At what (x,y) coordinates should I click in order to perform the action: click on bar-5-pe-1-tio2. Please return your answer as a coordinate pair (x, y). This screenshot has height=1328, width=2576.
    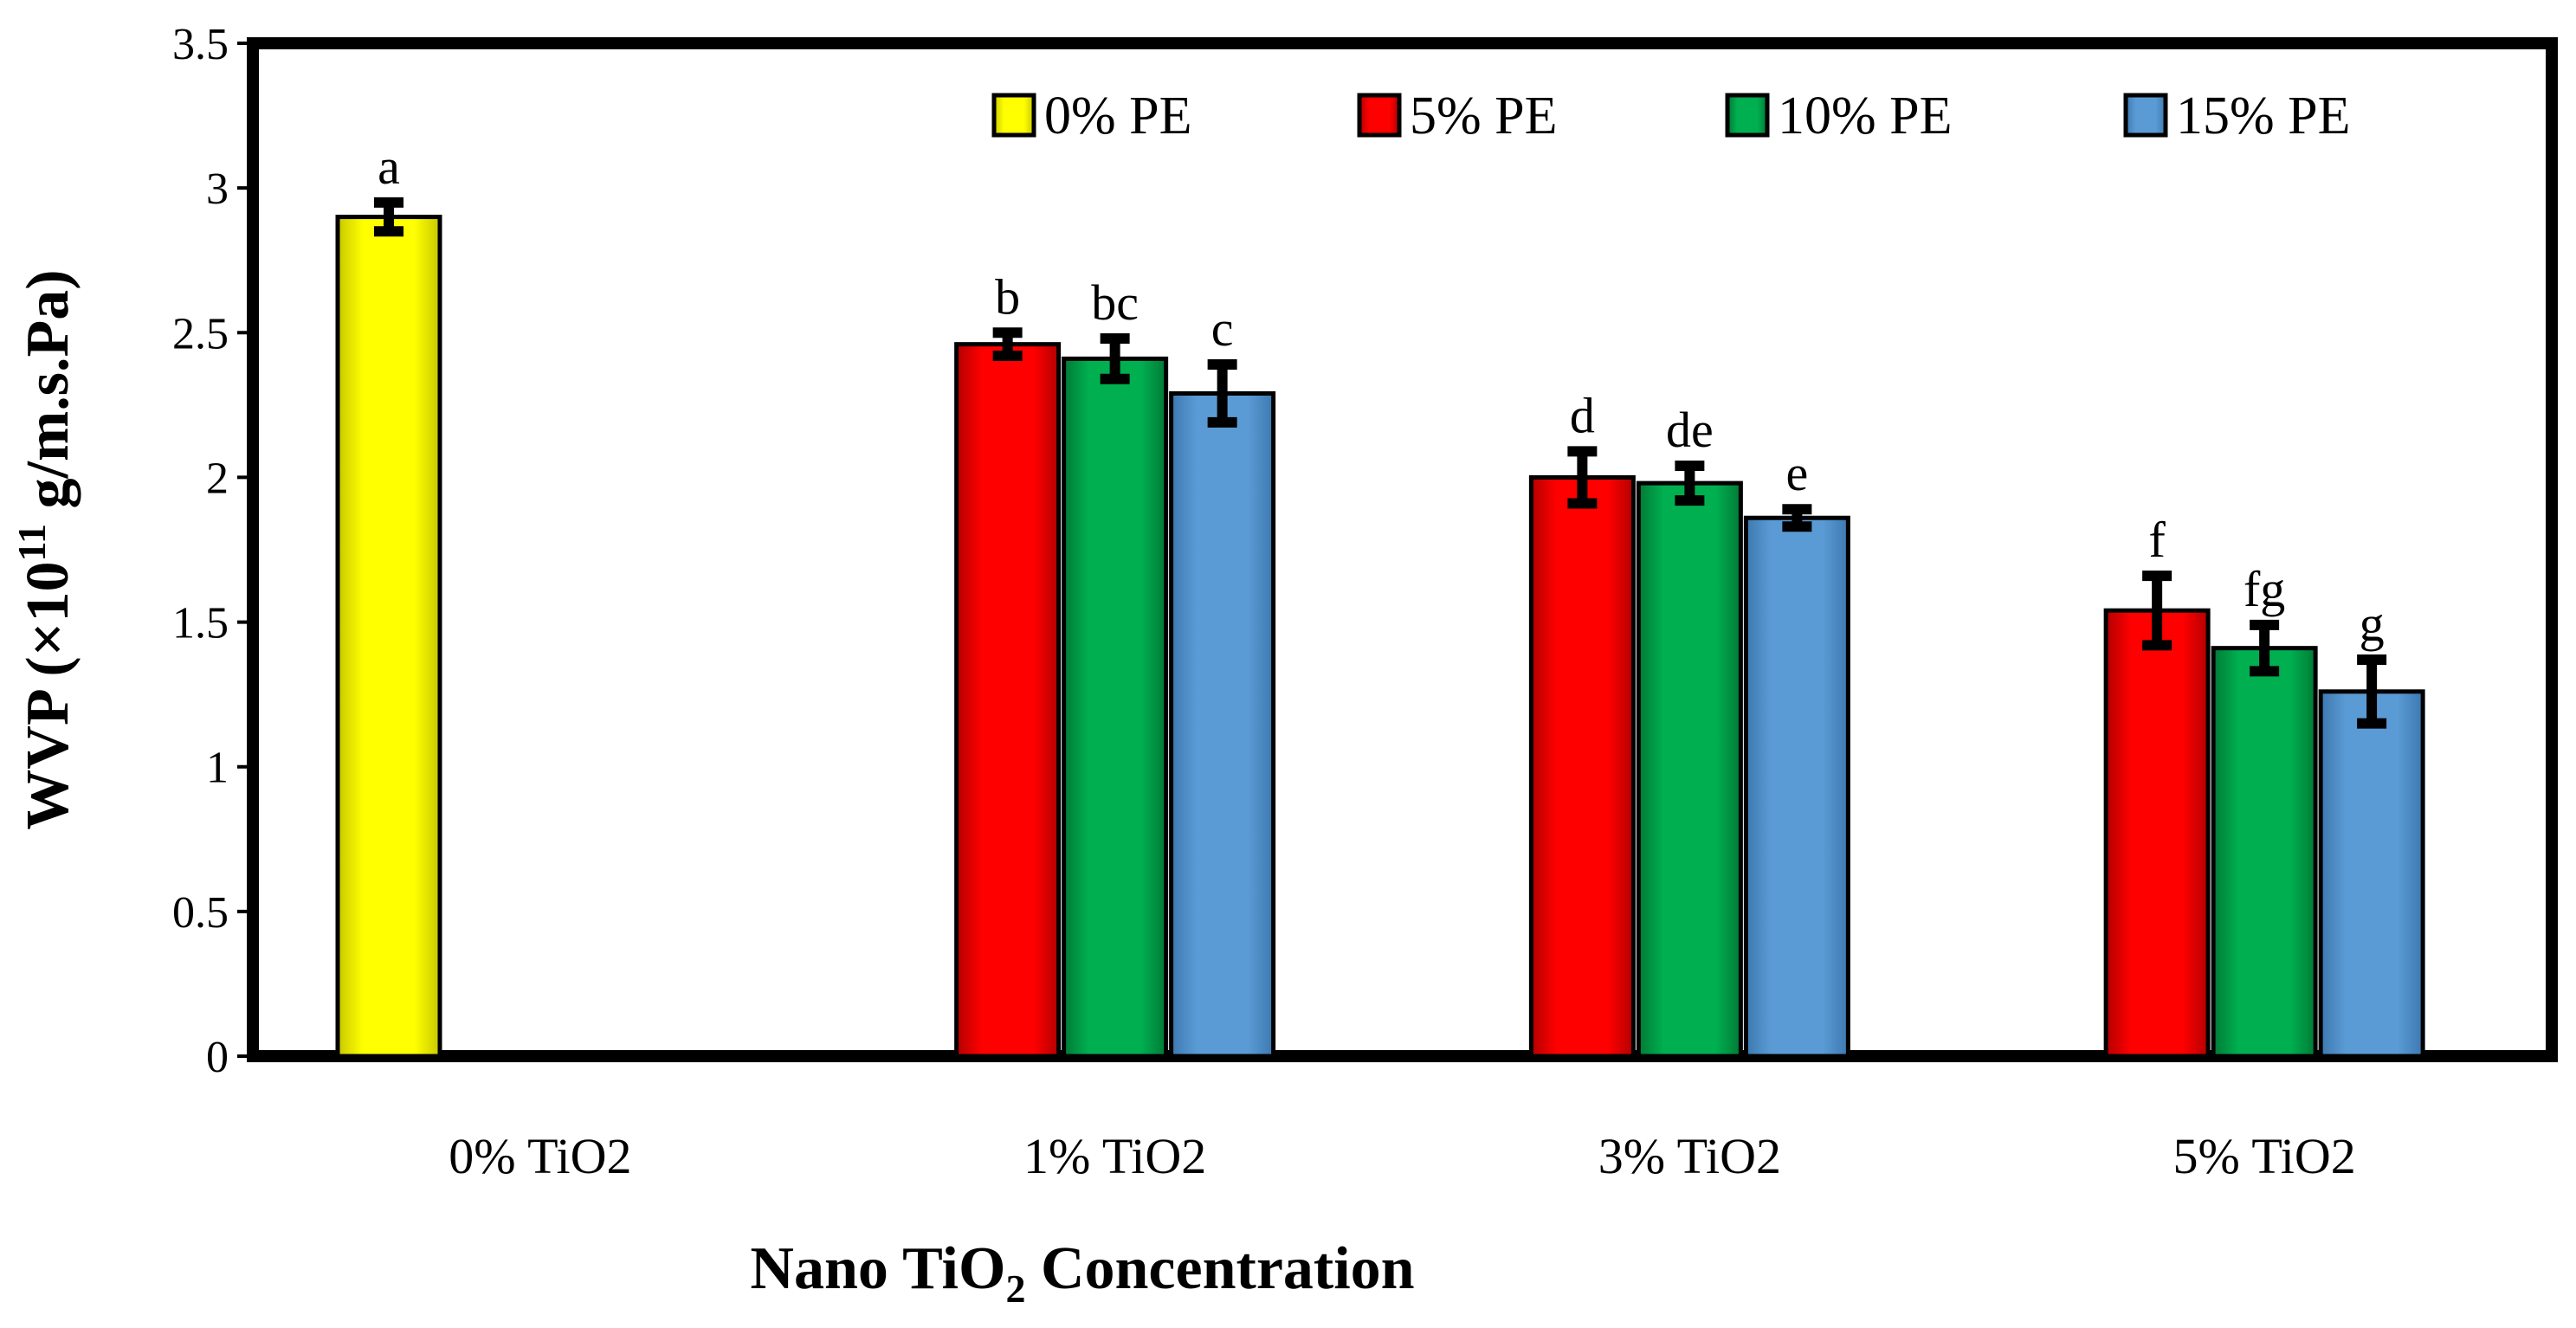
    Looking at the image, I should click on (1008, 700).